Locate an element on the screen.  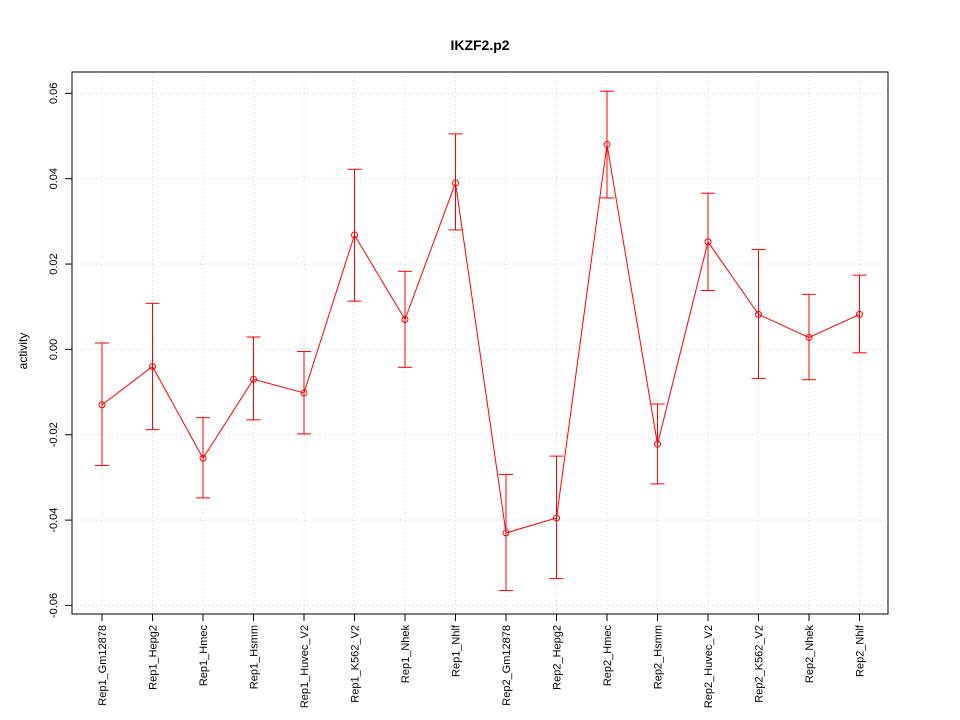
y-axis-label: activity is located at coordinates (23, 351).